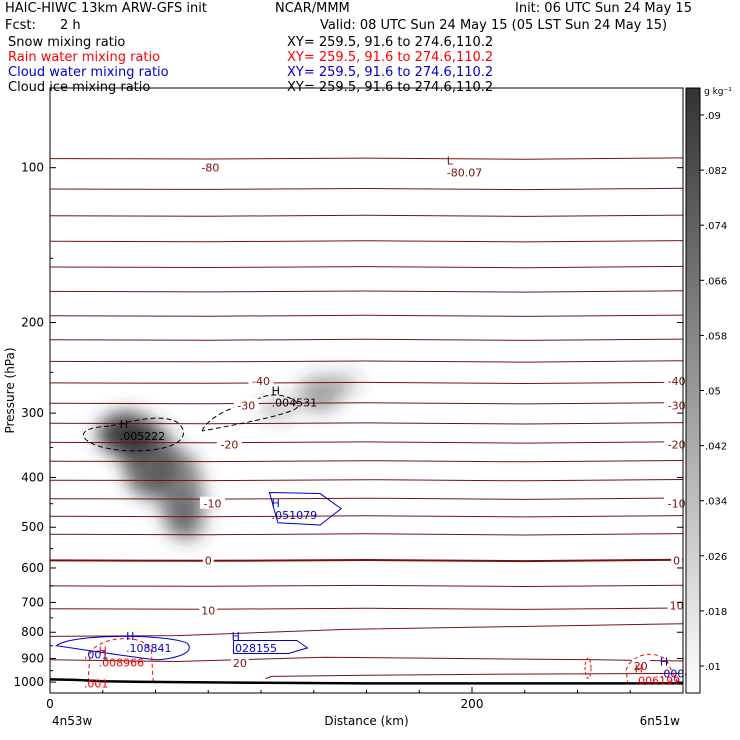 Image resolution: width=740 pixels, height=740 pixels. What do you see at coordinates (32, 527) in the screenshot?
I see `y-tick-label-500: 500` at bounding box center [32, 527].